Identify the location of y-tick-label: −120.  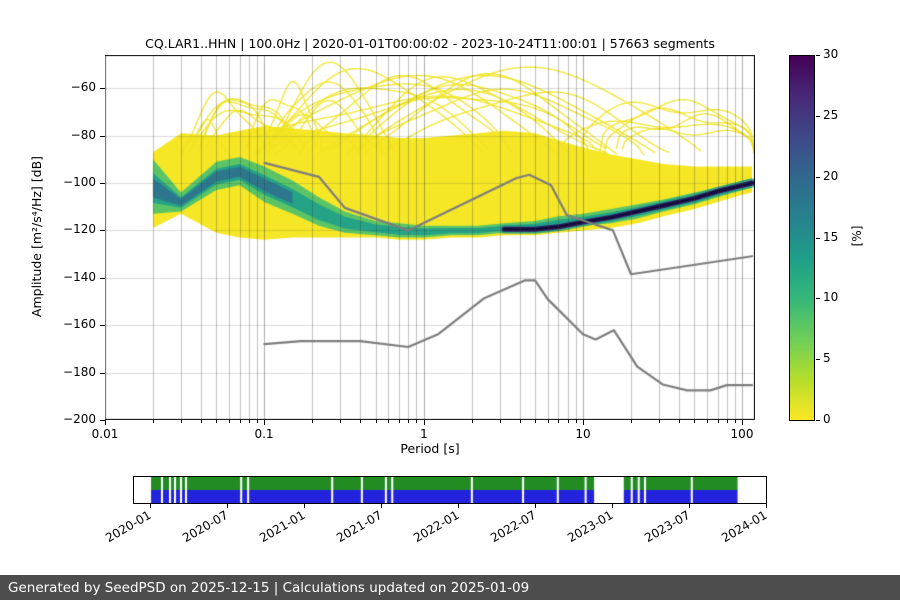
(79, 229).